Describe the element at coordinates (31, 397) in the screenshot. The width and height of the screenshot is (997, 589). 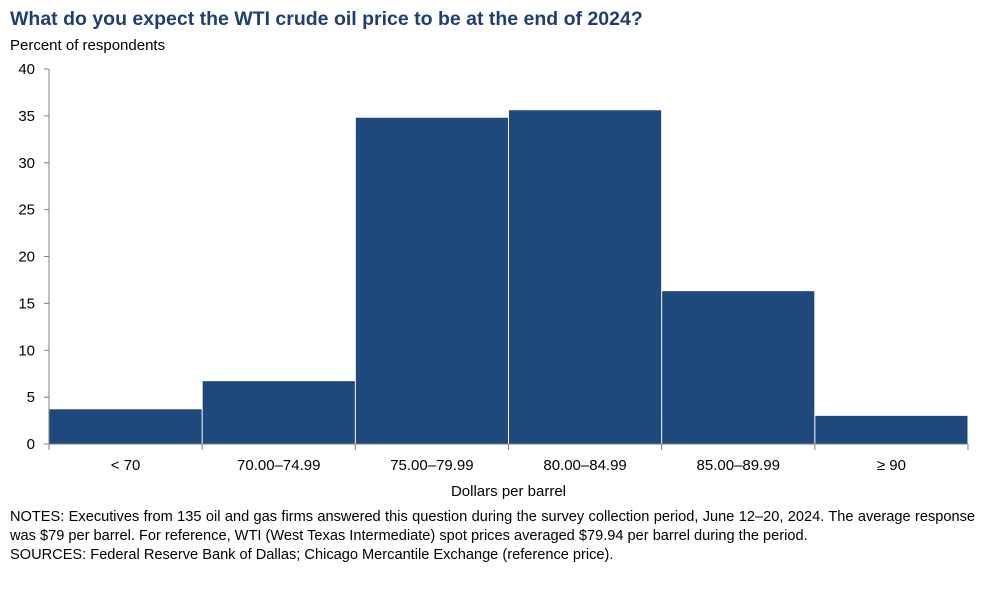
I see `y-tick-label: 5` at that location.